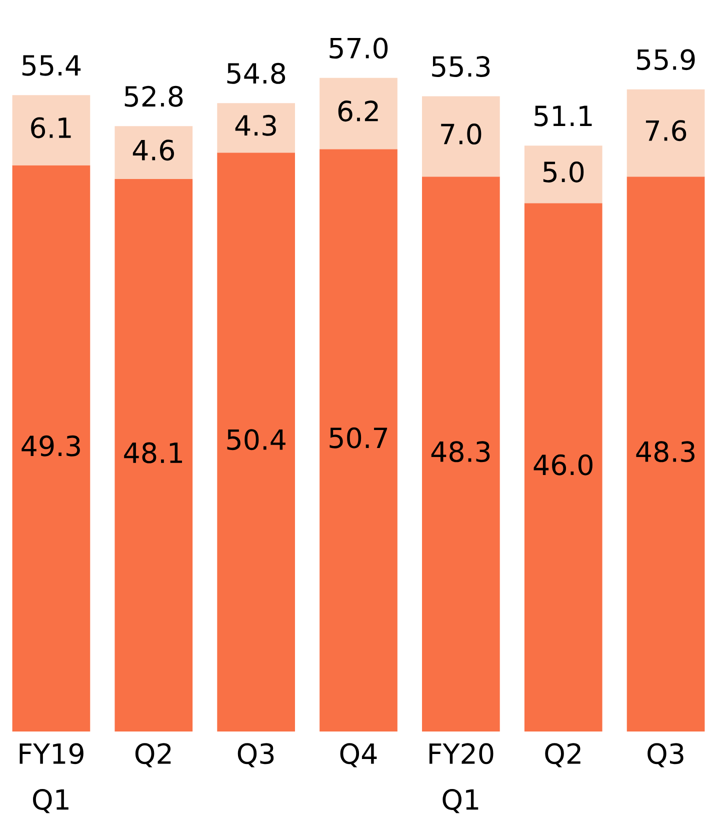 Image resolution: width=717 pixels, height=836 pixels. Describe the element at coordinates (666, 131) in the screenshot. I see `data-label: 7.6` at that location.